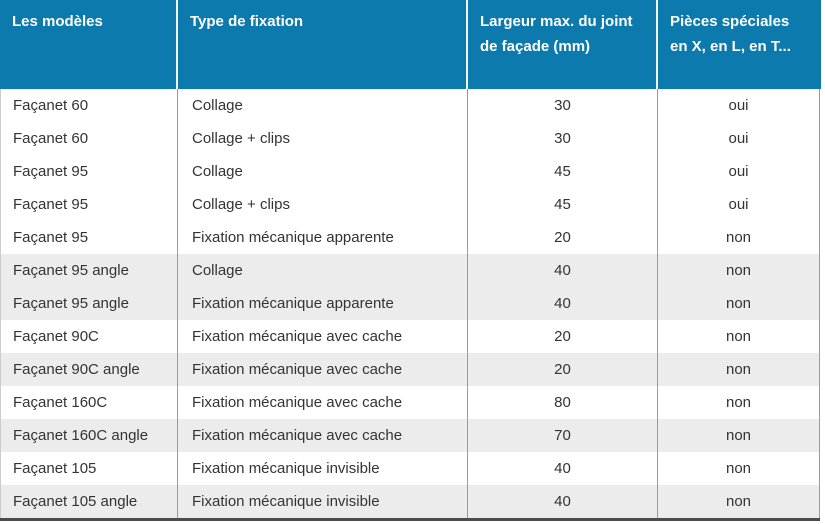  Describe the element at coordinates (89, 468) in the screenshot. I see `model-cell: Façanet 105` at that location.